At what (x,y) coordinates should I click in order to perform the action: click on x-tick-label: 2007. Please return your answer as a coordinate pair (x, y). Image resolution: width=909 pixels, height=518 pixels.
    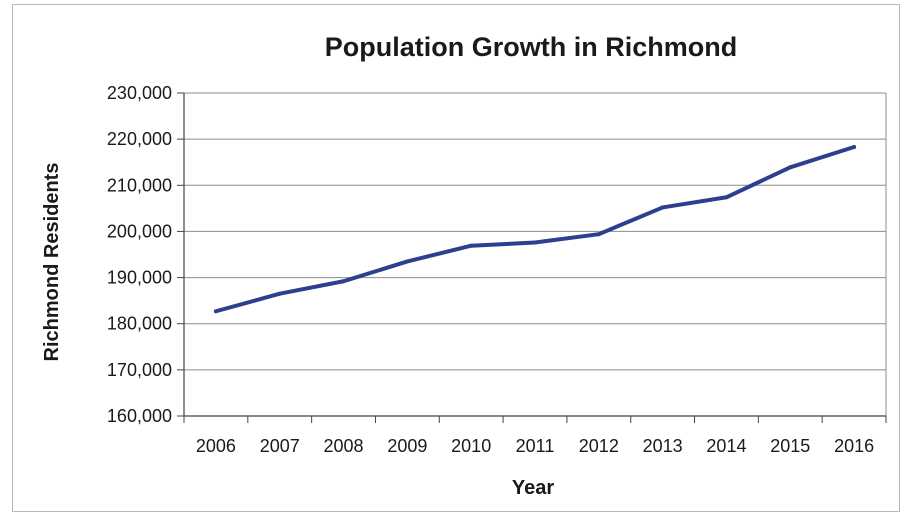
    Looking at the image, I should click on (280, 446).